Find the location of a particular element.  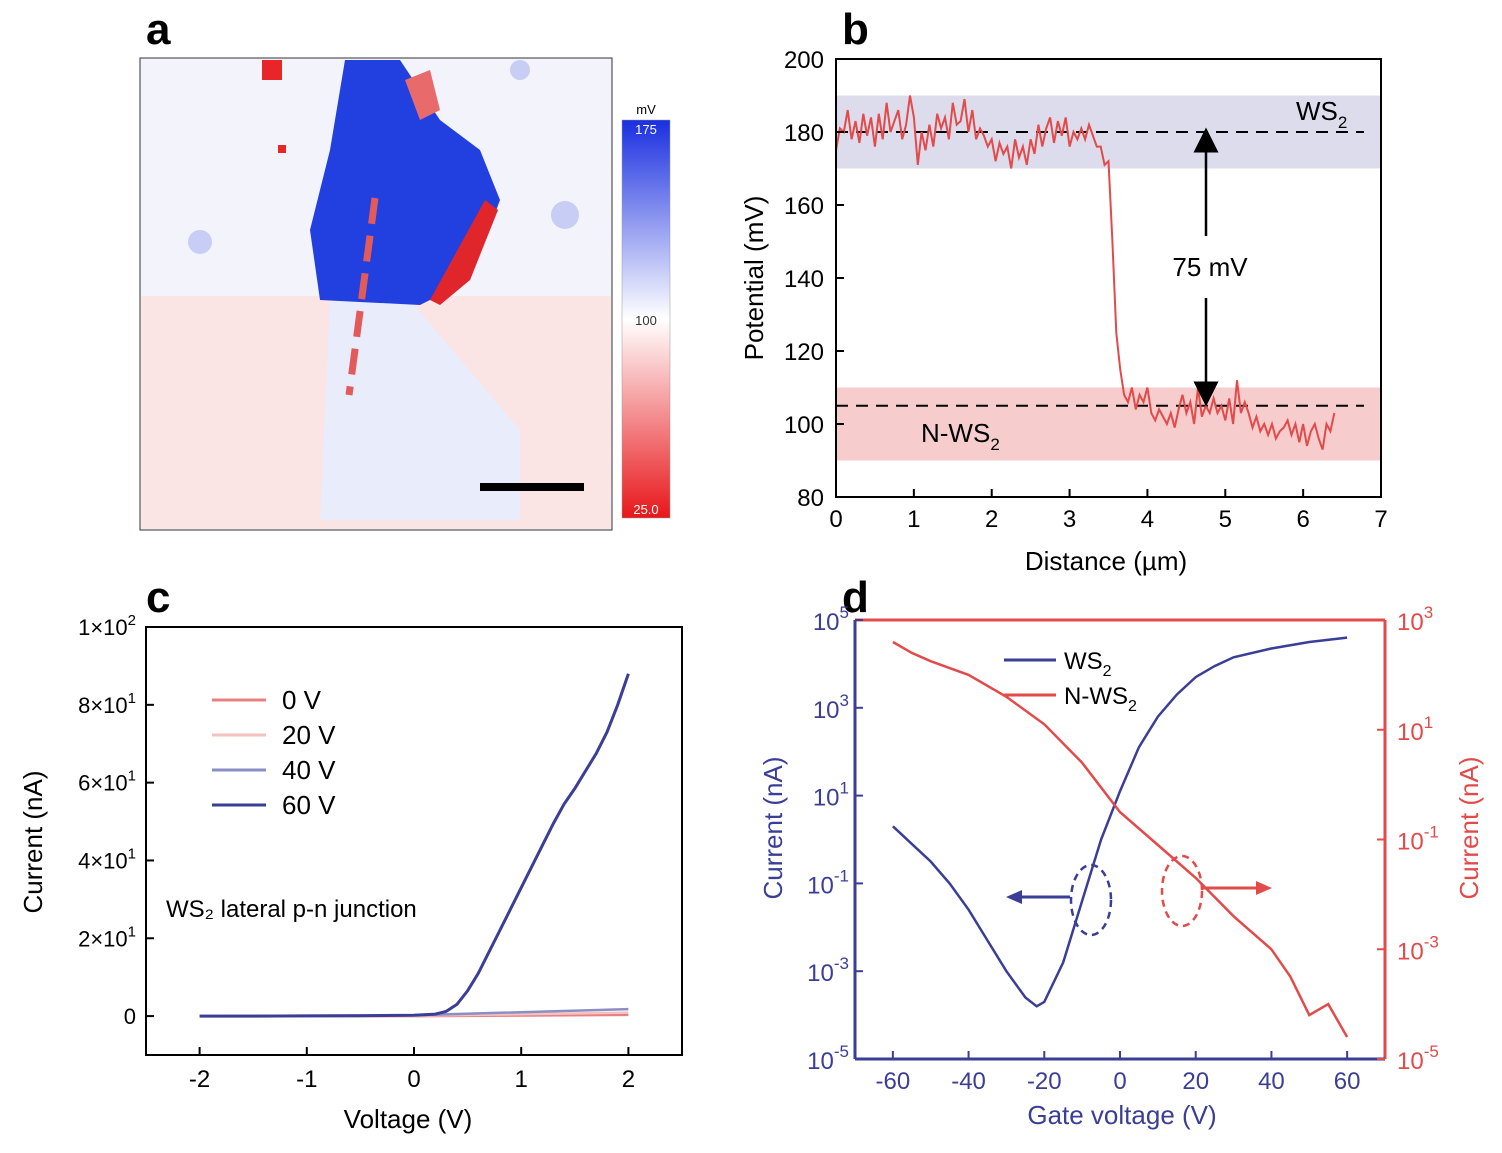

b-xlabel: Distance (µm) is located at coordinates (1106, 561).